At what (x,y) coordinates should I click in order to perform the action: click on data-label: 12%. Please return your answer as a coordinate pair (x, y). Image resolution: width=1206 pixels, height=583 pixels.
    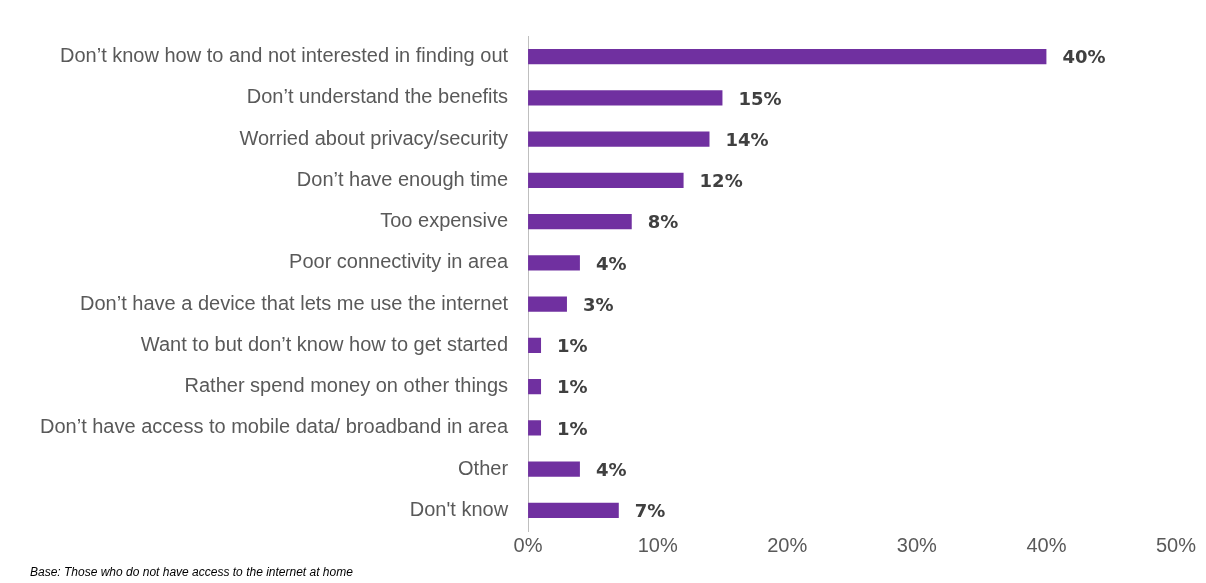
    Looking at the image, I should click on (721, 181).